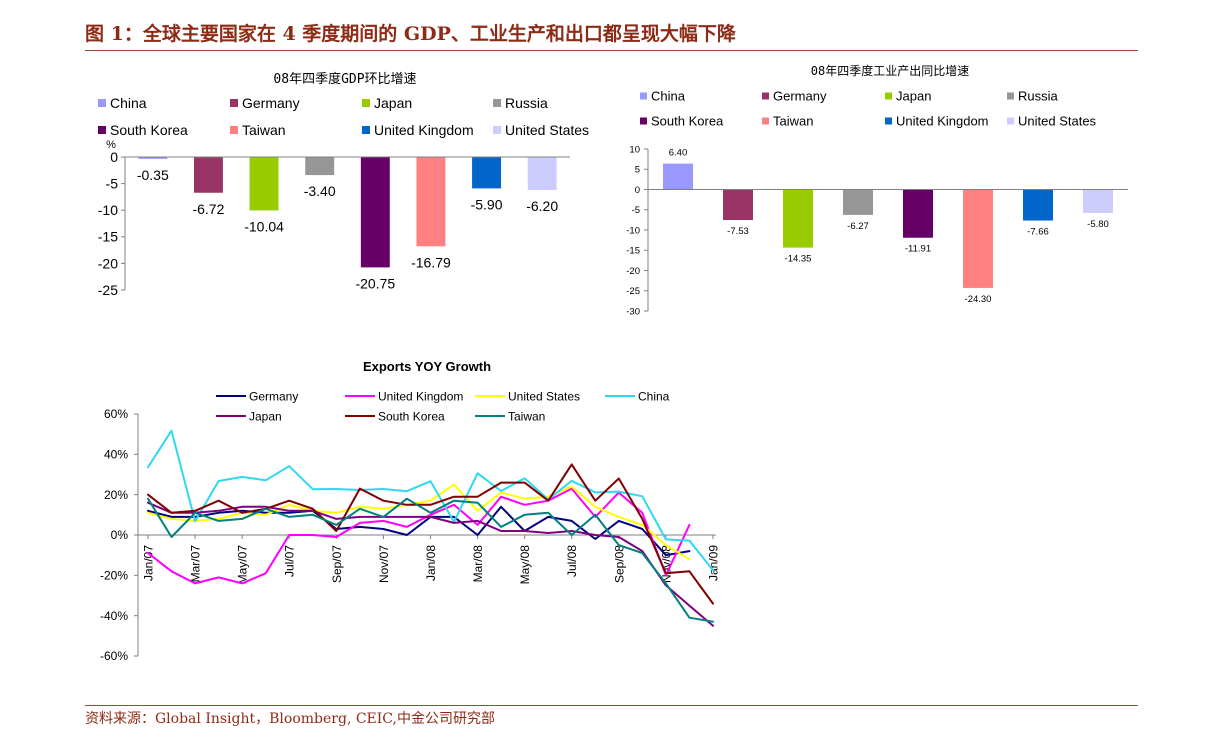 This screenshot has width=1224, height=747. I want to click on series-line-japan, so click(430, 564).